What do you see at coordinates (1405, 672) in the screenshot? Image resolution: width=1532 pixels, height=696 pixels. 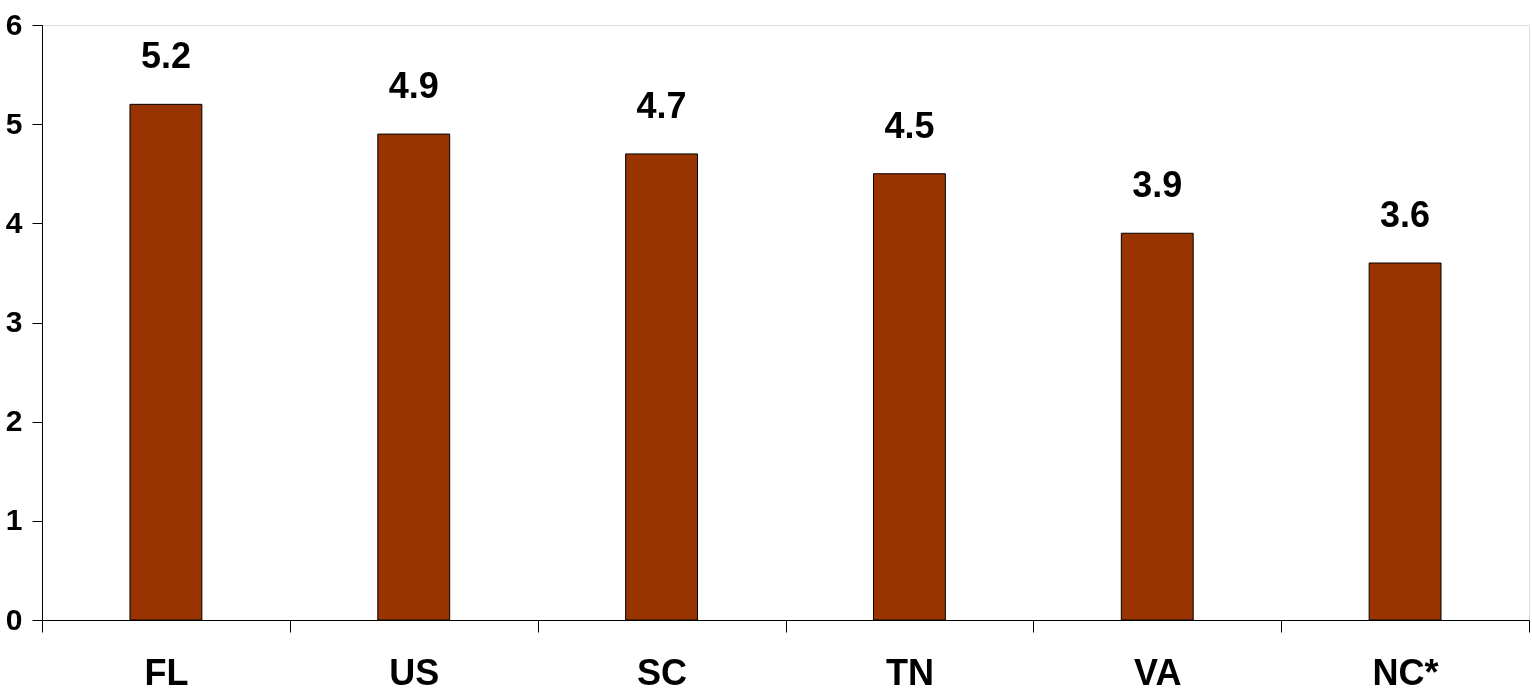 I see `x-tick-label: NC*` at bounding box center [1405, 672].